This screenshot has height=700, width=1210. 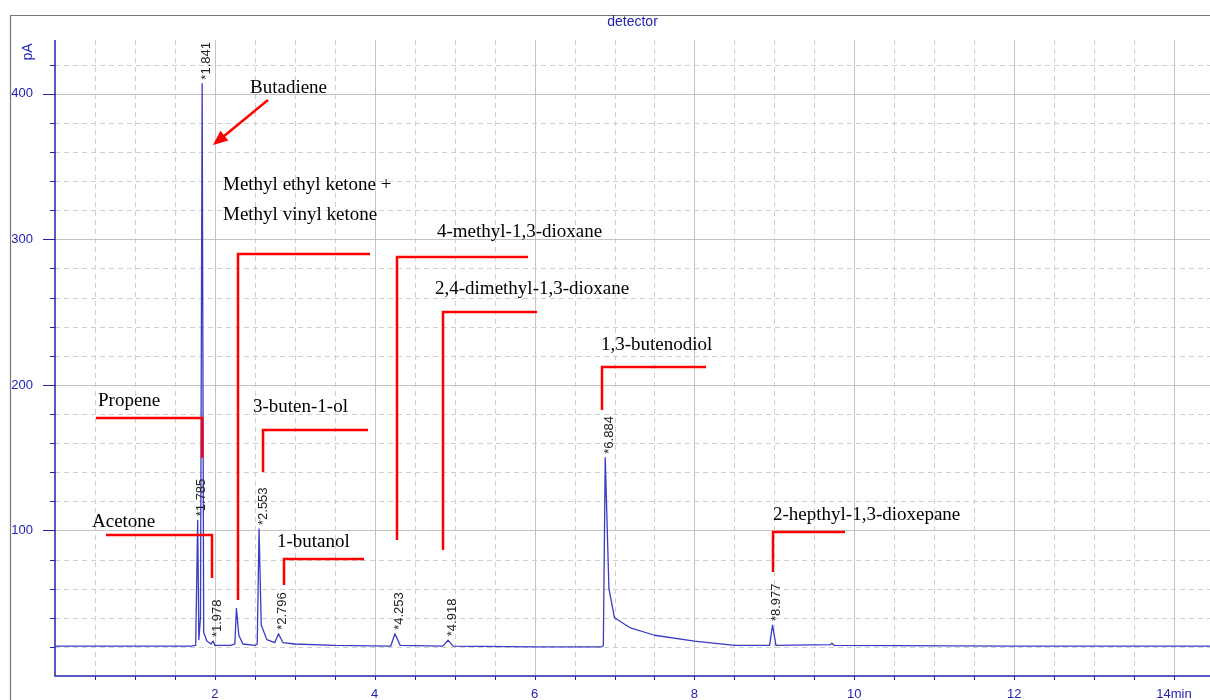 What do you see at coordinates (300, 405) in the screenshot?
I see `annotation: 3-buten-1-ol` at bounding box center [300, 405].